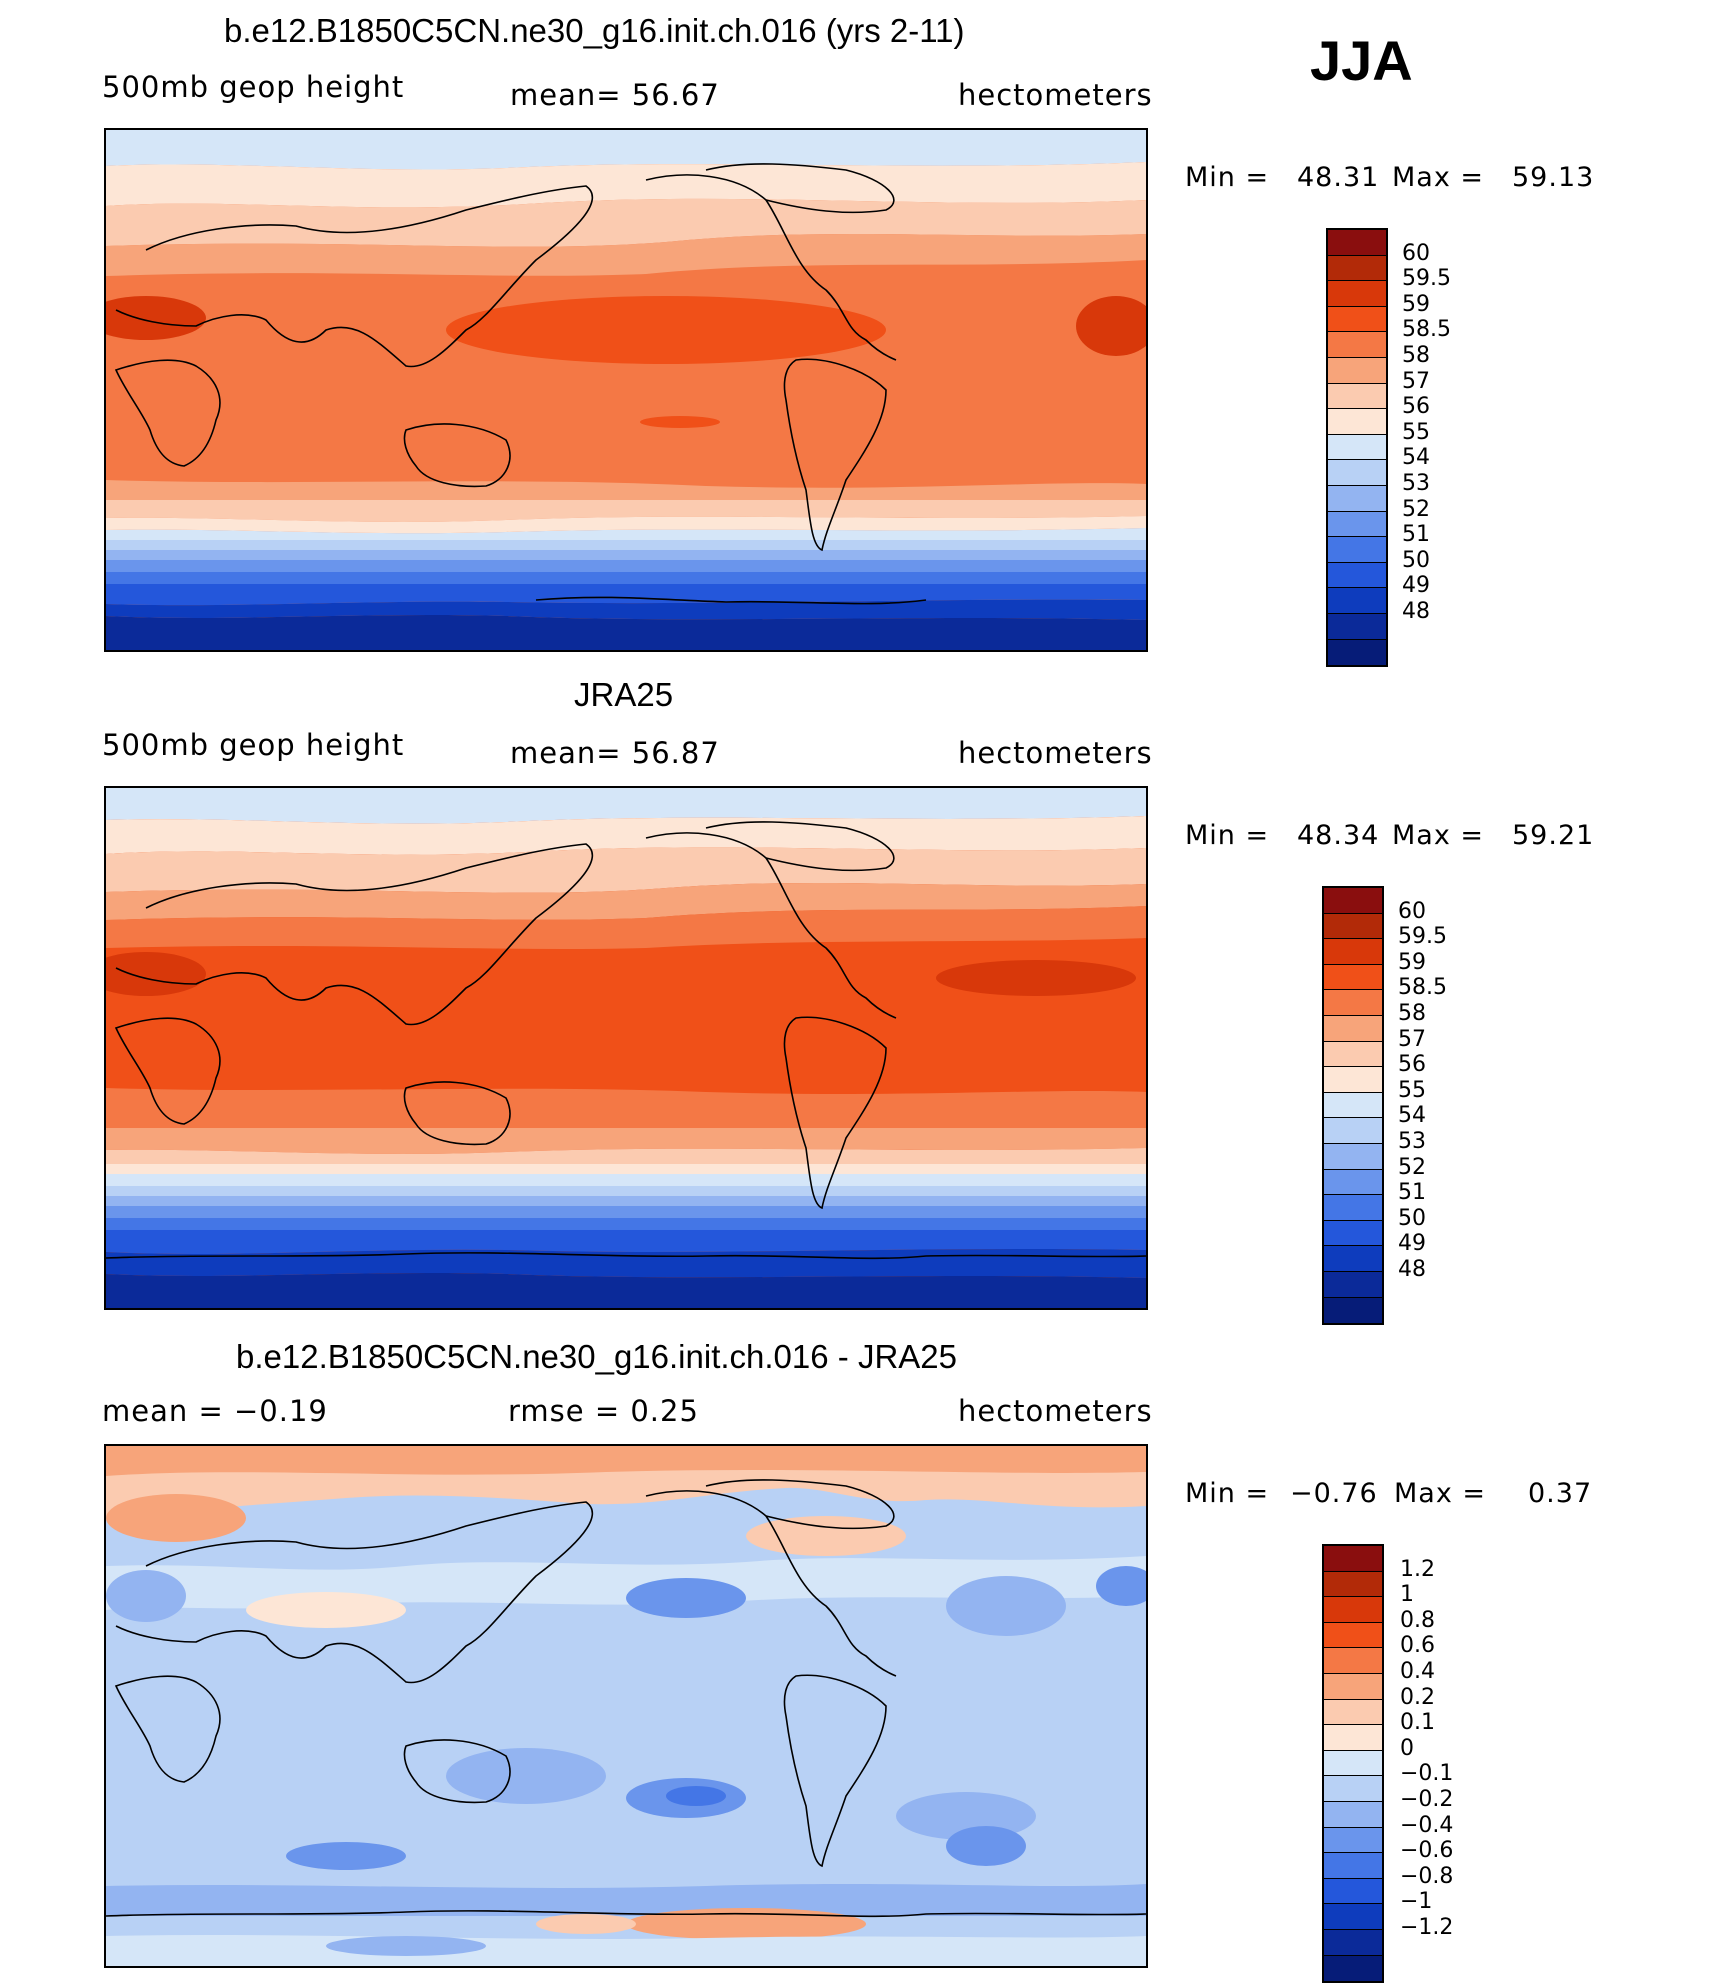 The height and width of the screenshot is (1986, 1710). Describe the element at coordinates (253, 745) in the screenshot. I see `panel2-variable-label: 500mb geop height` at that location.